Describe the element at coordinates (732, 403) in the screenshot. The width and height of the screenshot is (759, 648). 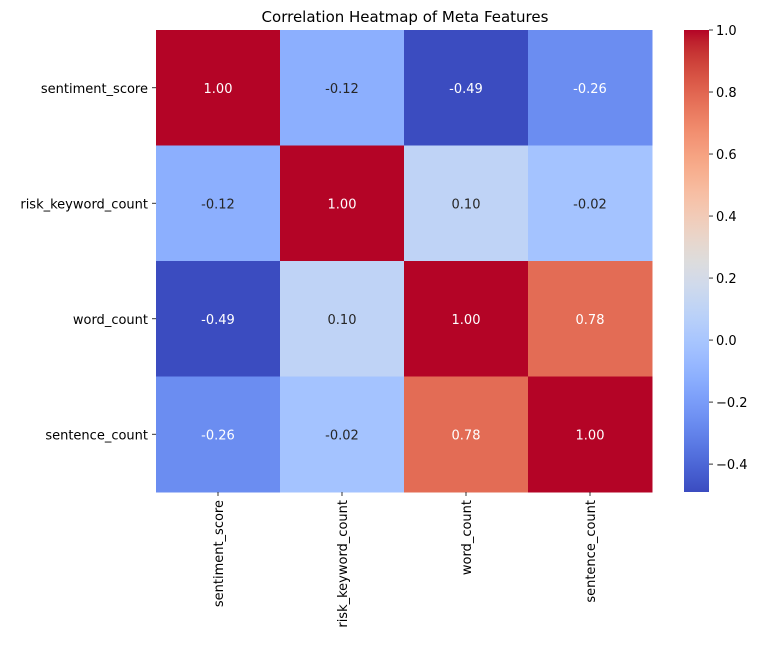
I see `colorbar-tick-label-6: −0.2` at that location.